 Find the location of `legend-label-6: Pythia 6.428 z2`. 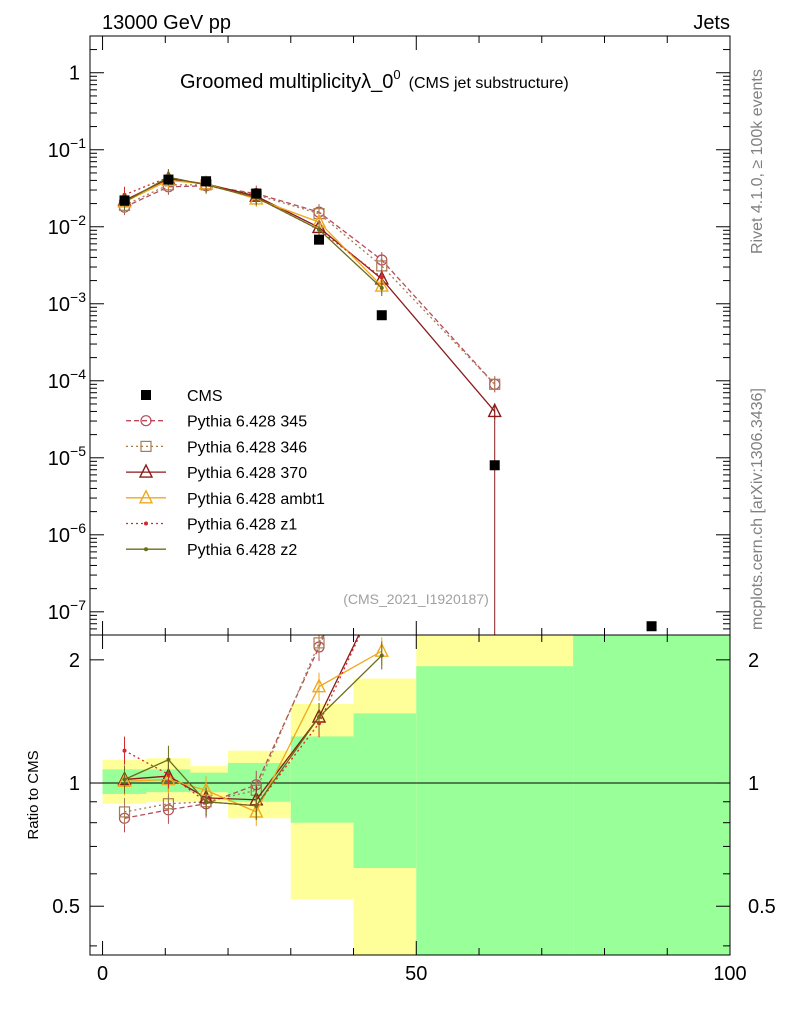

legend-label-6: Pythia 6.428 z2 is located at coordinates (242, 550).